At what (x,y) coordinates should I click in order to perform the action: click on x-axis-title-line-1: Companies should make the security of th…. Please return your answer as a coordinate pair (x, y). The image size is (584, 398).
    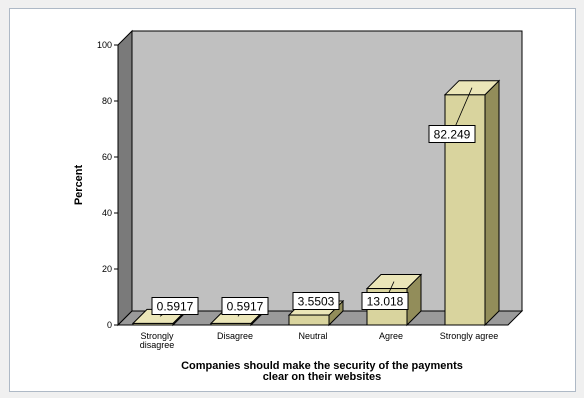
    Looking at the image, I should click on (322, 366).